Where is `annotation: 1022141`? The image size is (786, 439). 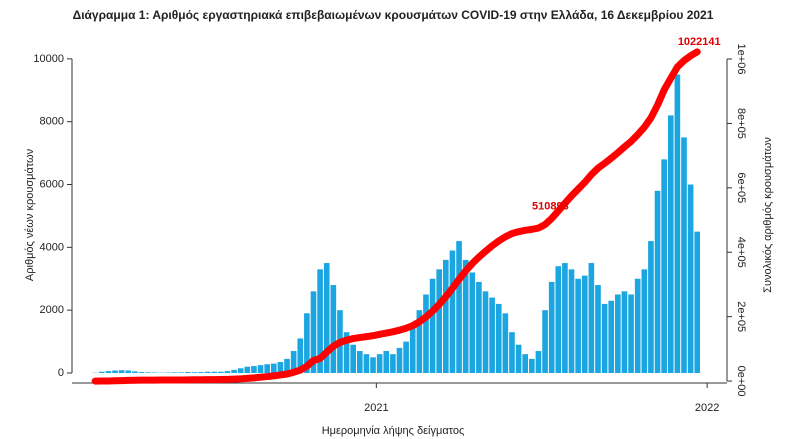 annotation: 1022141 is located at coordinates (699, 42).